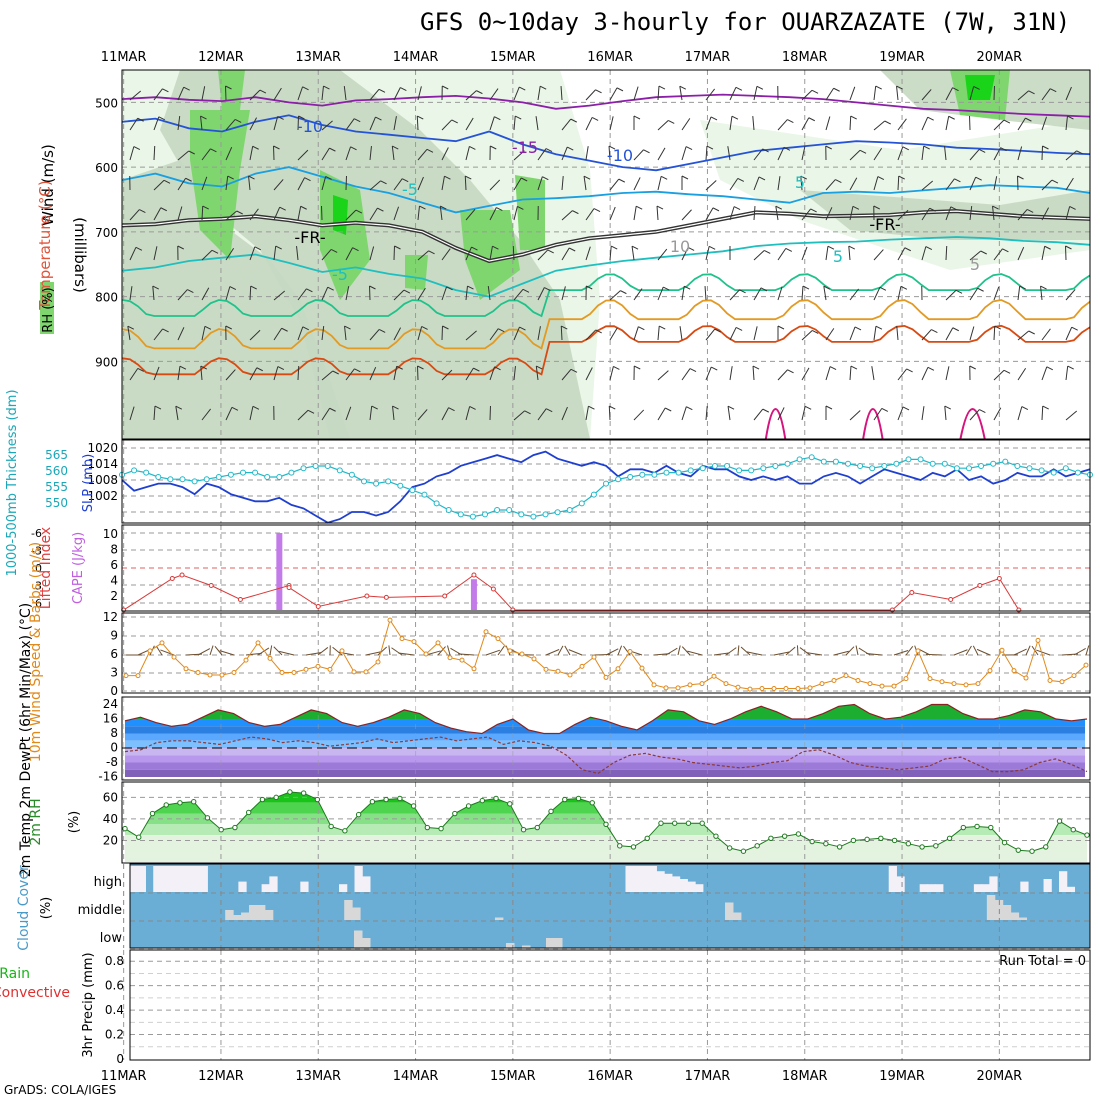 The width and height of the screenshot is (1100, 1100). Describe the element at coordinates (606, 822) in the screenshot. I see `rh-frame` at that location.